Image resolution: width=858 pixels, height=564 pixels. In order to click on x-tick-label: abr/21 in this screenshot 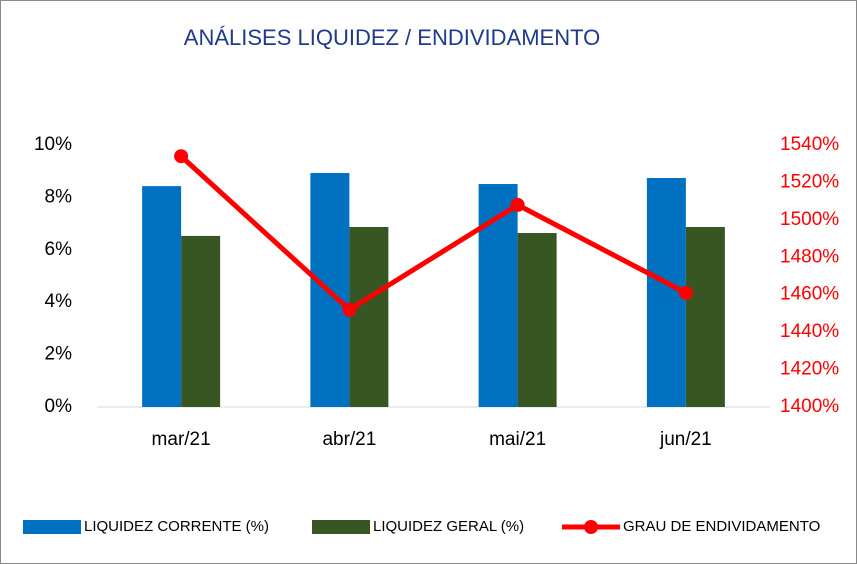, I will do `click(349, 439)`.